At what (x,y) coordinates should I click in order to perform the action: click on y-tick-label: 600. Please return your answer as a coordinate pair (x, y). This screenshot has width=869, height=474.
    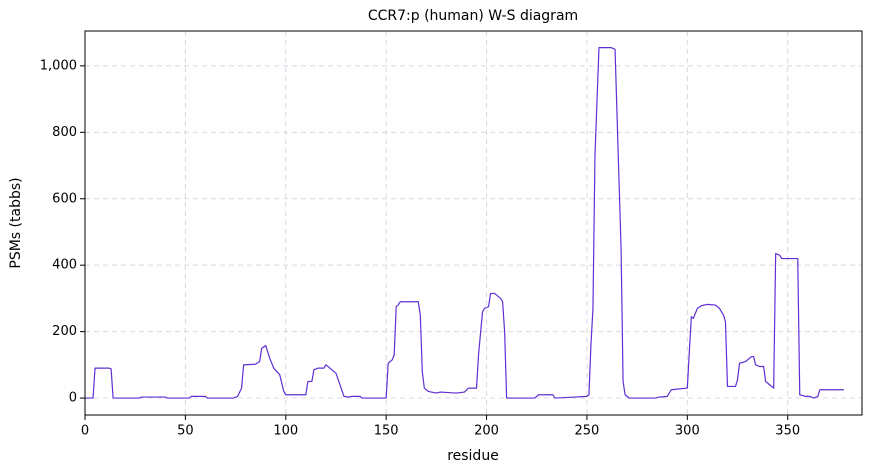
    Looking at the image, I should click on (64, 198).